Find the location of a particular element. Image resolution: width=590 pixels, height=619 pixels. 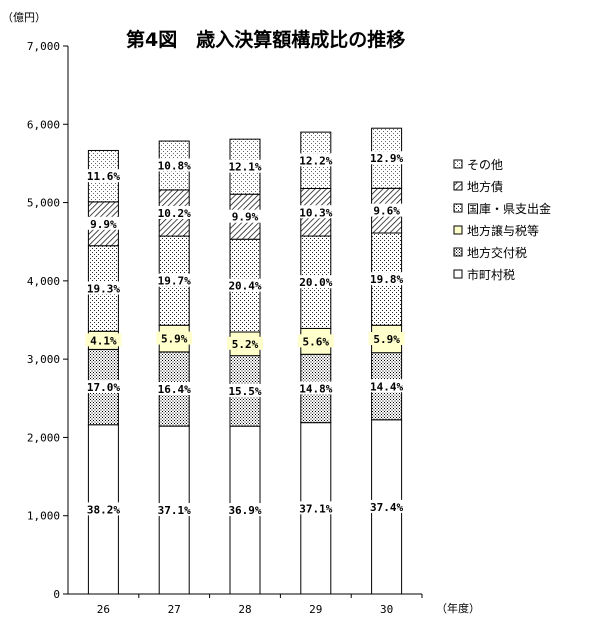

x-tick-label: 29 is located at coordinates (315, 609).